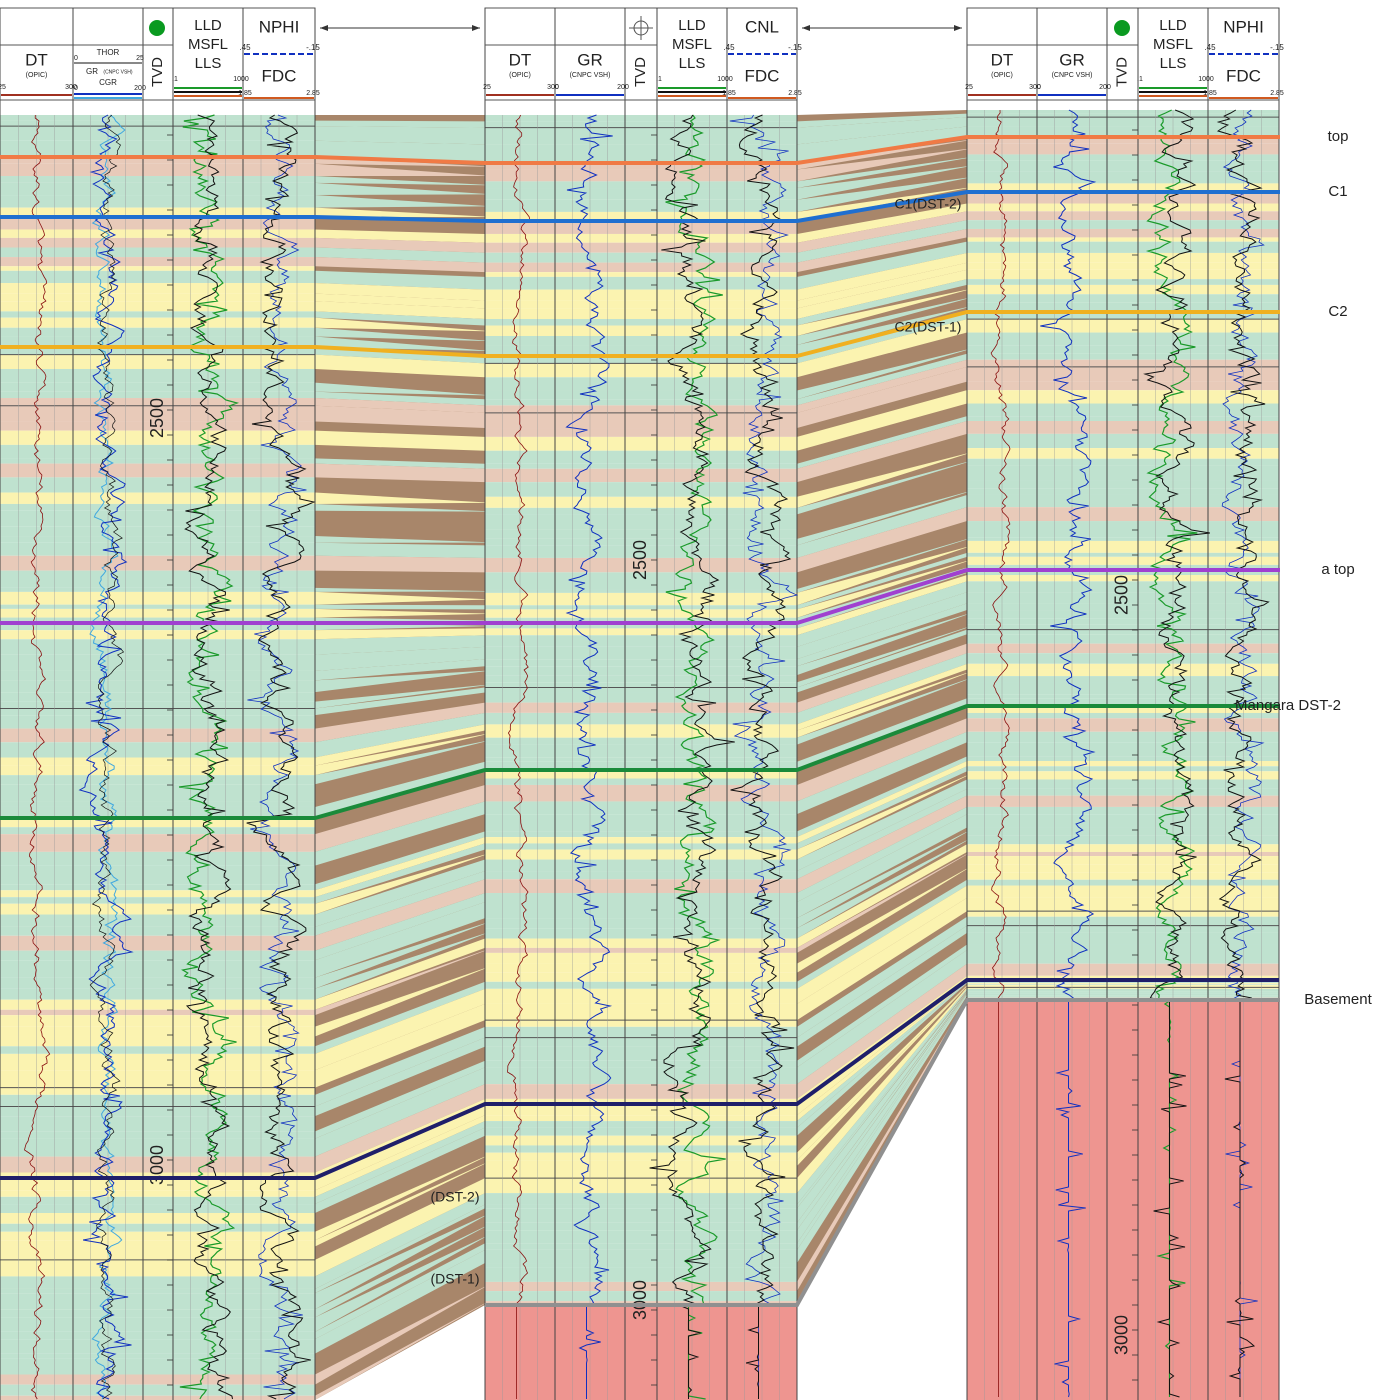 The image size is (1400, 1400). I want to click on scale-right: 300, so click(71, 87).